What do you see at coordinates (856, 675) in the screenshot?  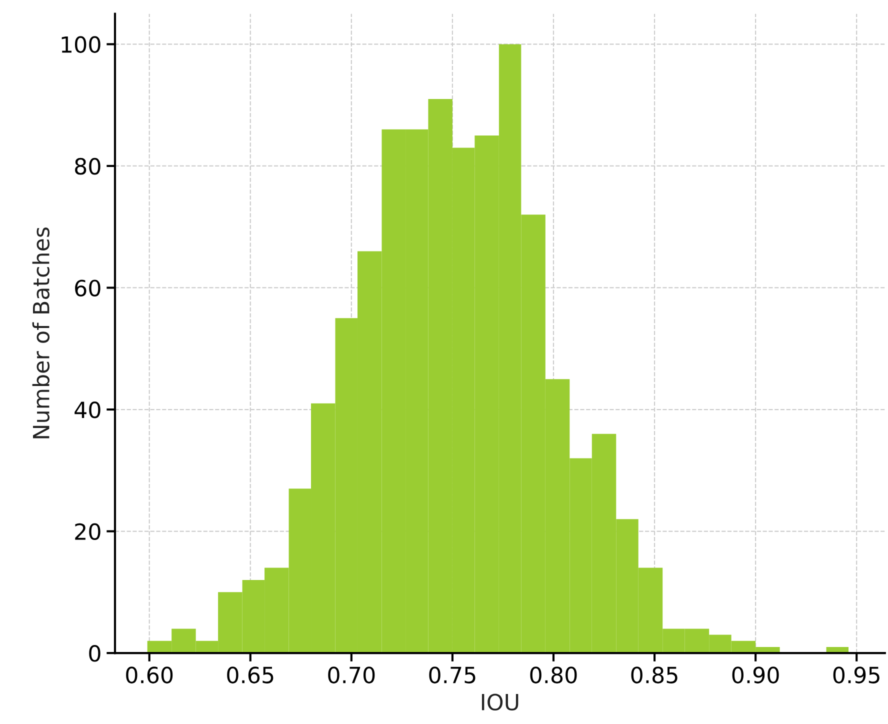 I see `x-tick-label: 0.95` at bounding box center [856, 675].